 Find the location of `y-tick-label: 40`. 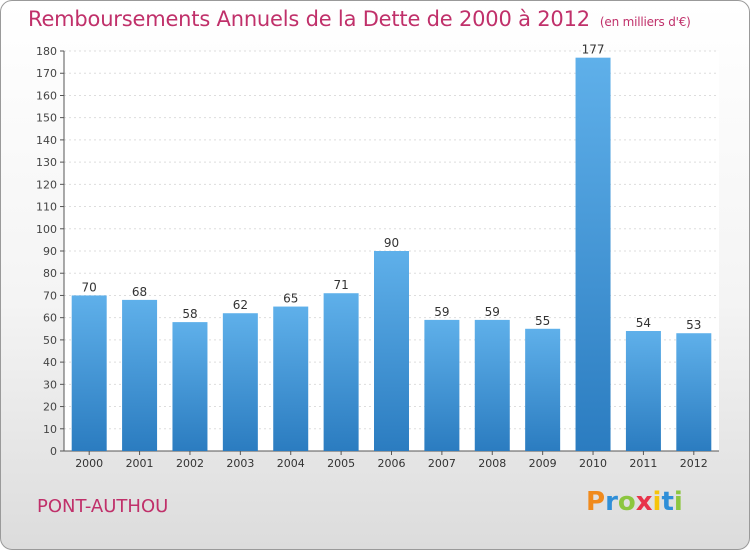

y-tick-label: 40 is located at coordinates (50, 362).